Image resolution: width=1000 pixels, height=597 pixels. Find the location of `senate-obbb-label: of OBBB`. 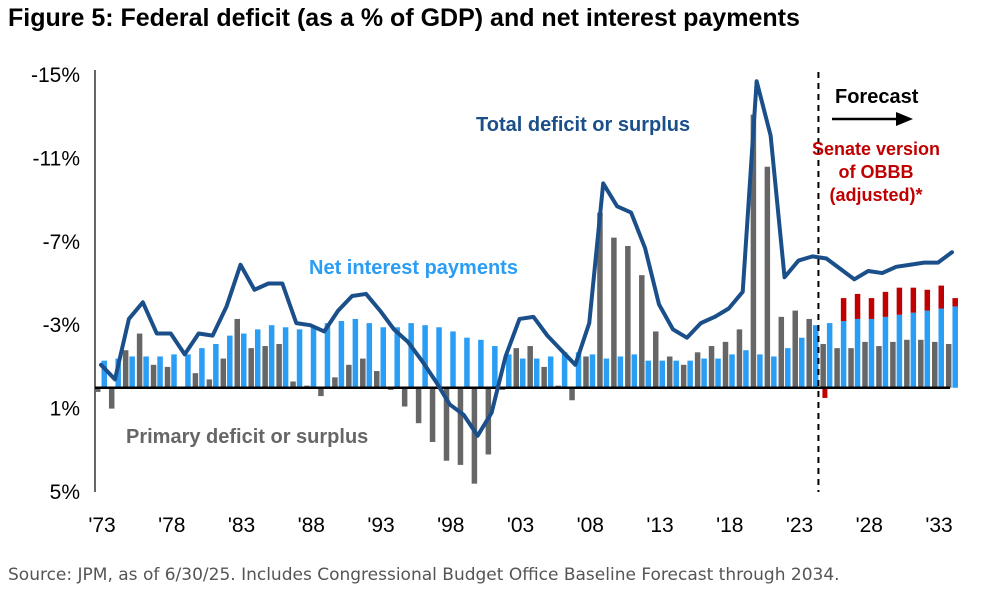

senate-obbb-label: of OBBB is located at coordinates (876, 172).